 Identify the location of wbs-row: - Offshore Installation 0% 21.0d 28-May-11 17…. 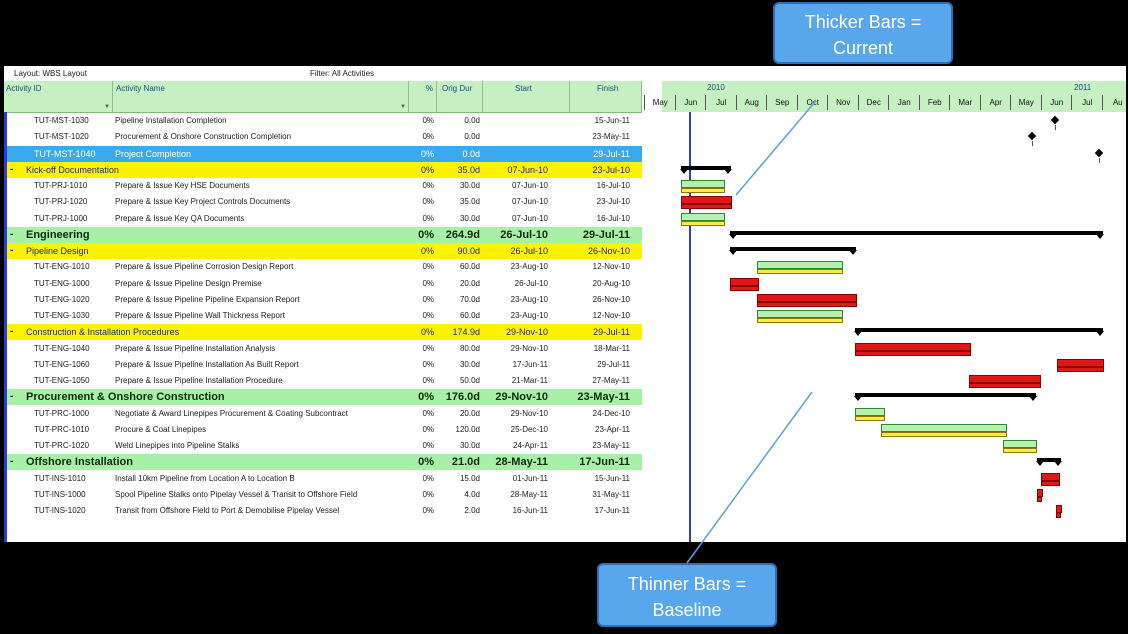
(323, 462).